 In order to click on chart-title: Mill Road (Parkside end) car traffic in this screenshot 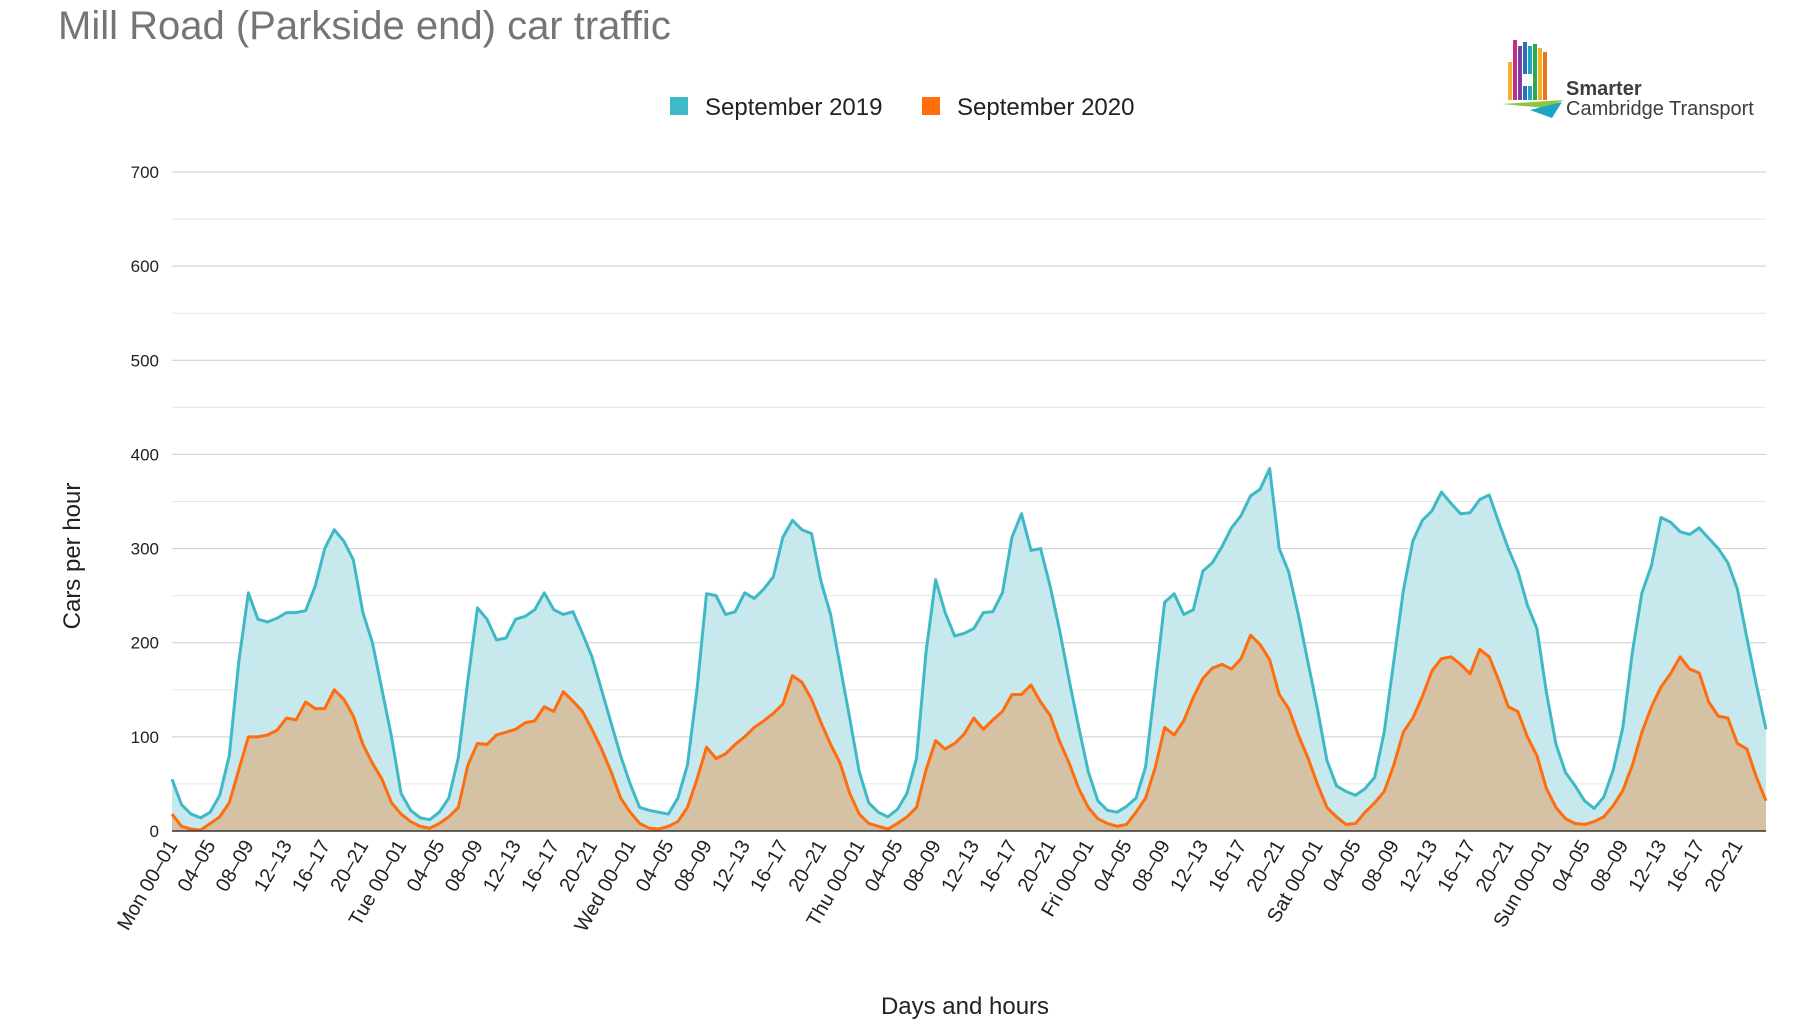, I will do `click(364, 26)`.